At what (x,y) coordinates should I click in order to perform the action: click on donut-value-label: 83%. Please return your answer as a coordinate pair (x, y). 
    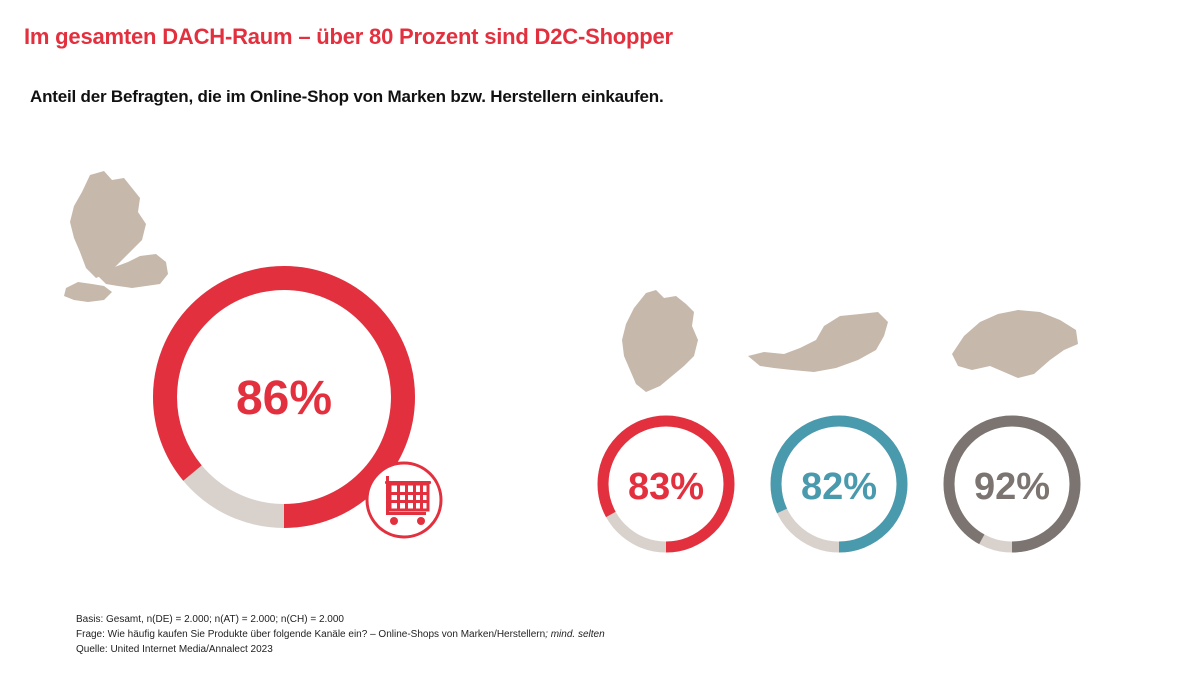
    Looking at the image, I should click on (666, 487).